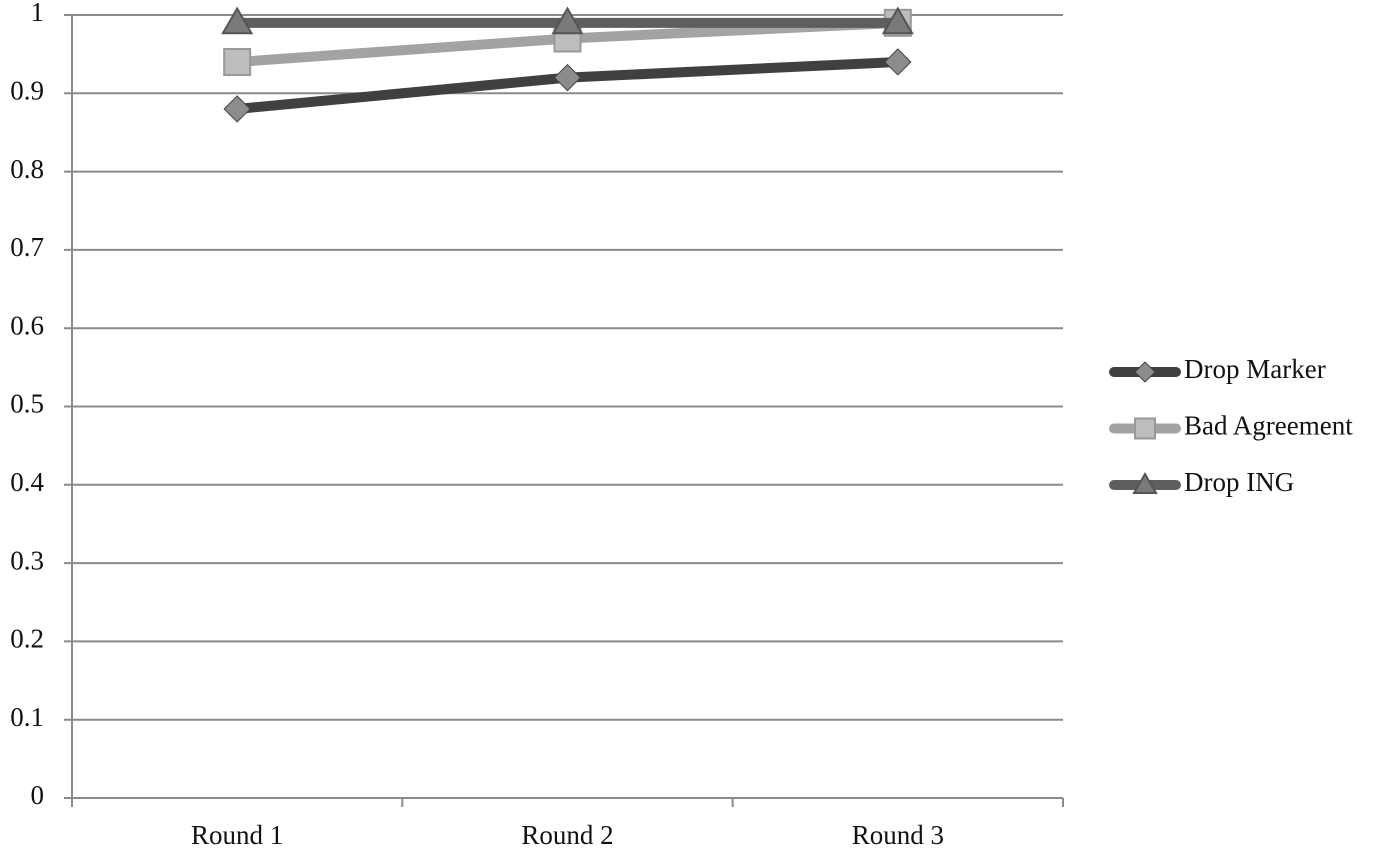 The image size is (1400, 854). Describe the element at coordinates (1268, 426) in the screenshot. I see `legend-label: Bad Agreement` at that location.